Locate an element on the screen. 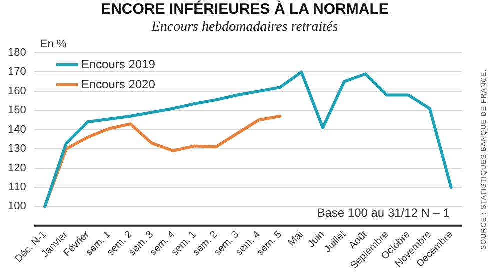 The height and width of the screenshot is (275, 490). y-tick-label: 140 is located at coordinates (17, 130).